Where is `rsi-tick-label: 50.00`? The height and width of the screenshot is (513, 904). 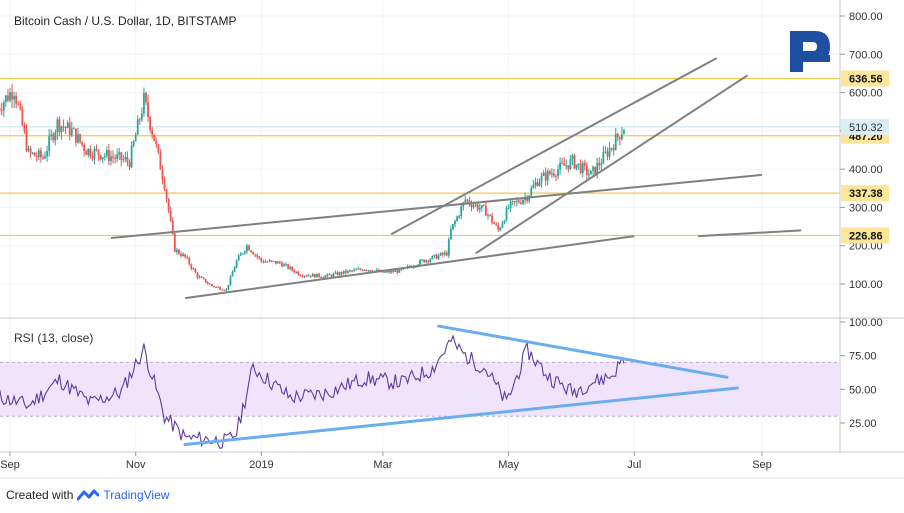 rsi-tick-label: 50.00 is located at coordinates (863, 390).